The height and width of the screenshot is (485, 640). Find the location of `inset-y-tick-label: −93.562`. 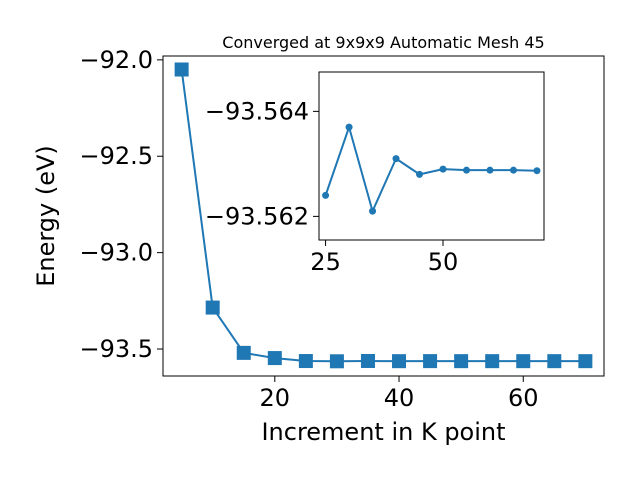

inset-y-tick-label: −93.562 is located at coordinates (257, 216).